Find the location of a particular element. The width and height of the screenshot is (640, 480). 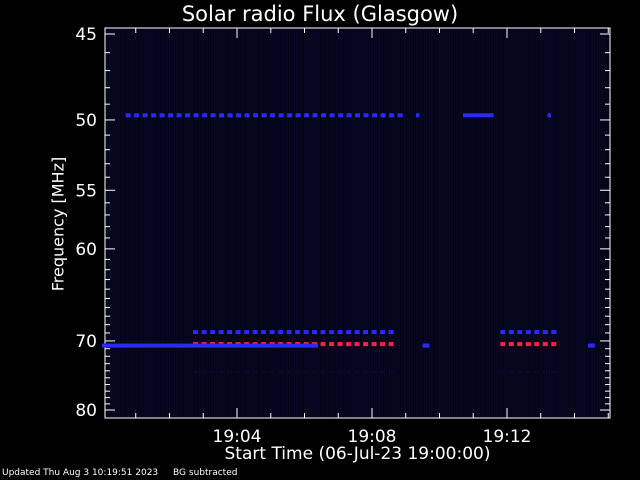

x-axis-label: Start Time (06-Jul-23 19:00:00) is located at coordinates (357, 454).